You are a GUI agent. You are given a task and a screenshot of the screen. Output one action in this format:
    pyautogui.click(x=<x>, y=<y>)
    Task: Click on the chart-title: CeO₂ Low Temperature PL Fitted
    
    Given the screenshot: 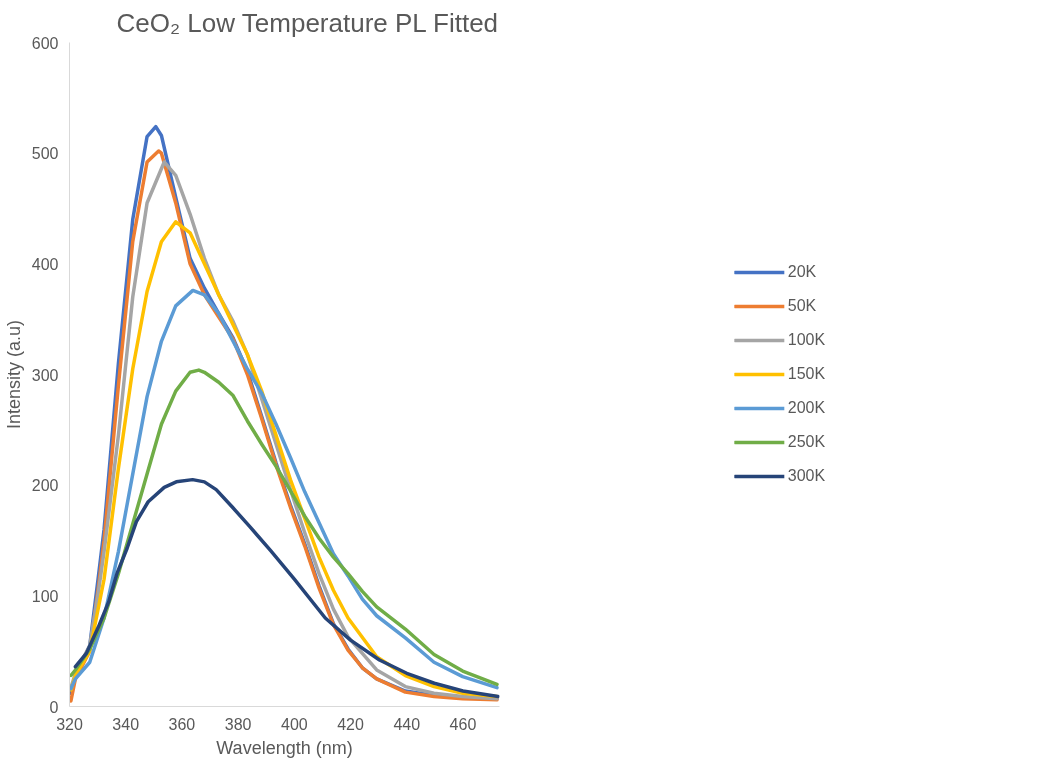 What is the action you would take?
    pyautogui.click(x=307, y=22)
    